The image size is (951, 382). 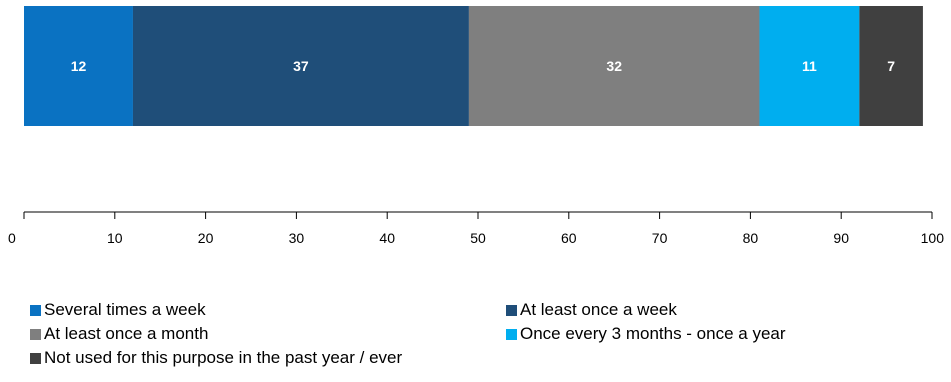 What do you see at coordinates (478, 238) in the screenshot?
I see `x-tick-label-50: 50` at bounding box center [478, 238].